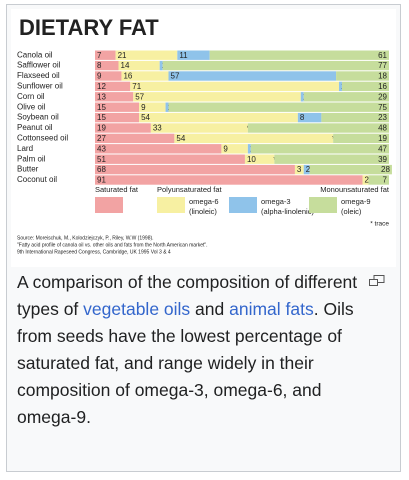 This screenshot has height=480, width=409. What do you see at coordinates (382, 138) in the screenshot?
I see `value-label: 19` at bounding box center [382, 138].